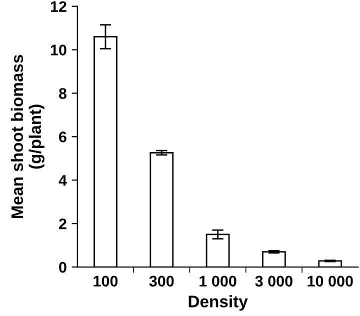 The height and width of the screenshot is (316, 360). I want to click on x-tick-label: 100, so click(106, 281).